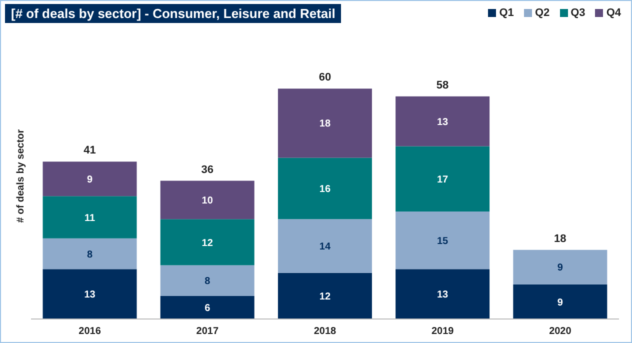 The width and height of the screenshot is (632, 343). What do you see at coordinates (90, 150) in the screenshot?
I see `total-label: 41` at bounding box center [90, 150].